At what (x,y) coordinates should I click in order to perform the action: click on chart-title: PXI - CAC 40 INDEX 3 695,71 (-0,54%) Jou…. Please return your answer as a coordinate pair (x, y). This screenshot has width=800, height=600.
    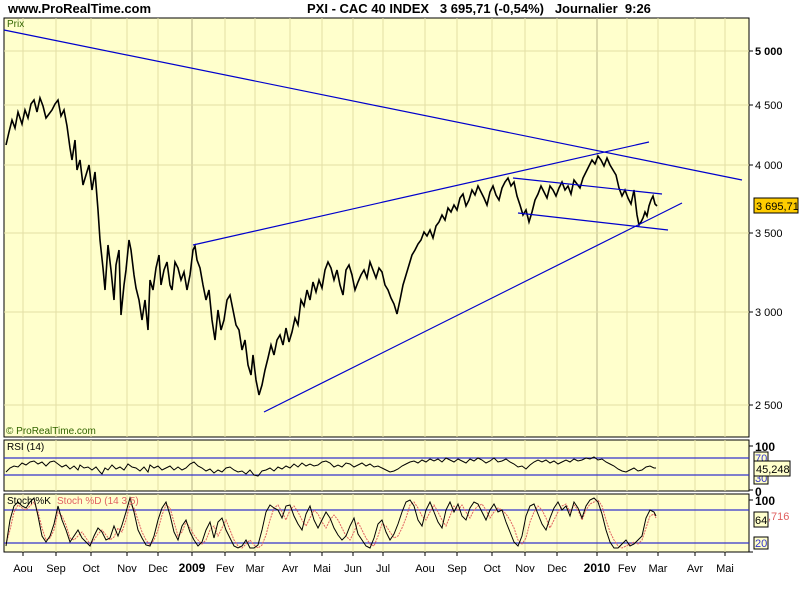
    Looking at the image, I should click on (479, 8).